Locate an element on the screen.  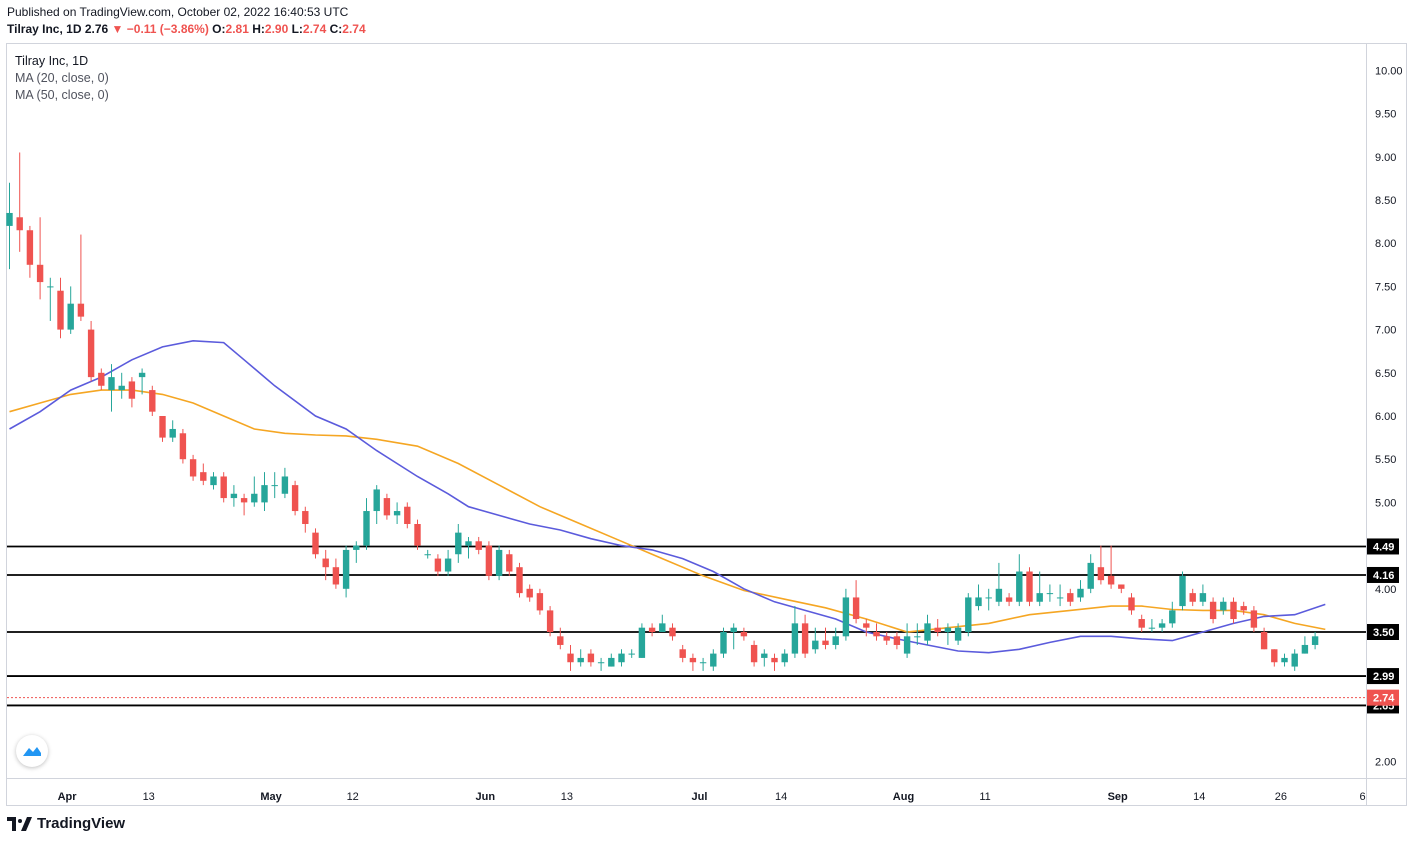
y-tick-label: 8.50 is located at coordinates (1385, 201).